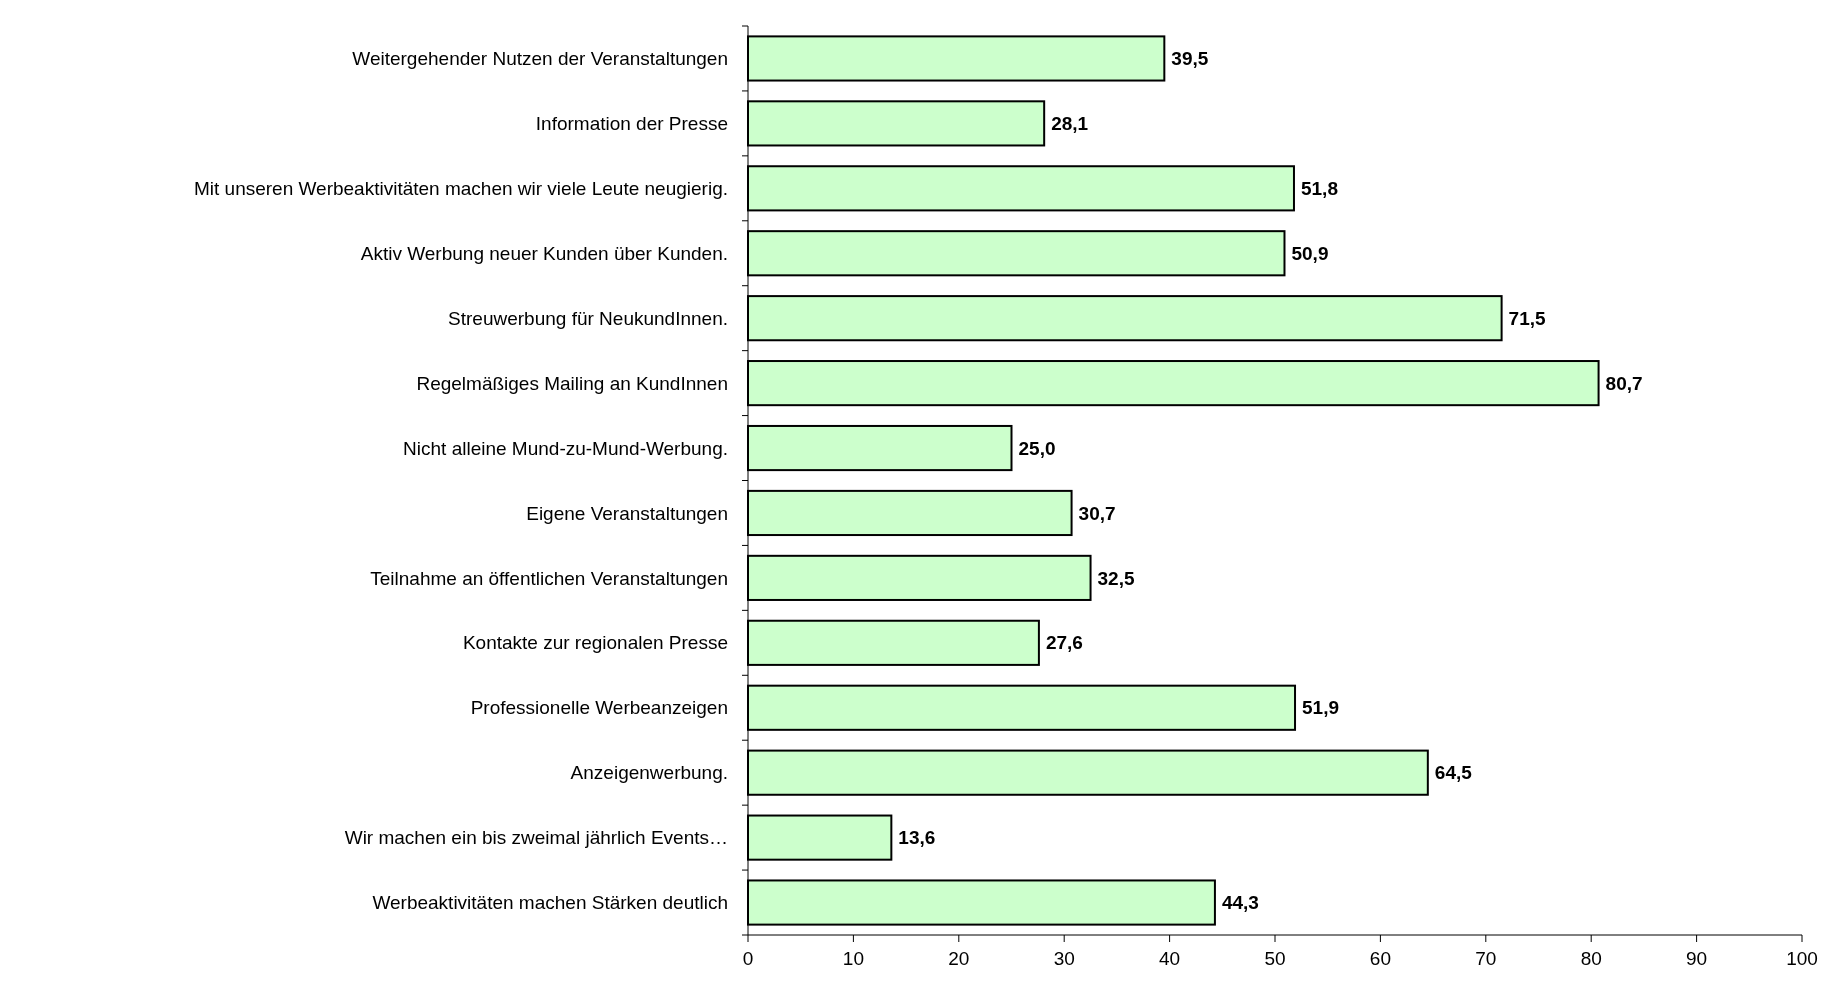 The image size is (1840, 983). What do you see at coordinates (1170, 958) in the screenshot?
I see `x-tick-label: 40` at bounding box center [1170, 958].